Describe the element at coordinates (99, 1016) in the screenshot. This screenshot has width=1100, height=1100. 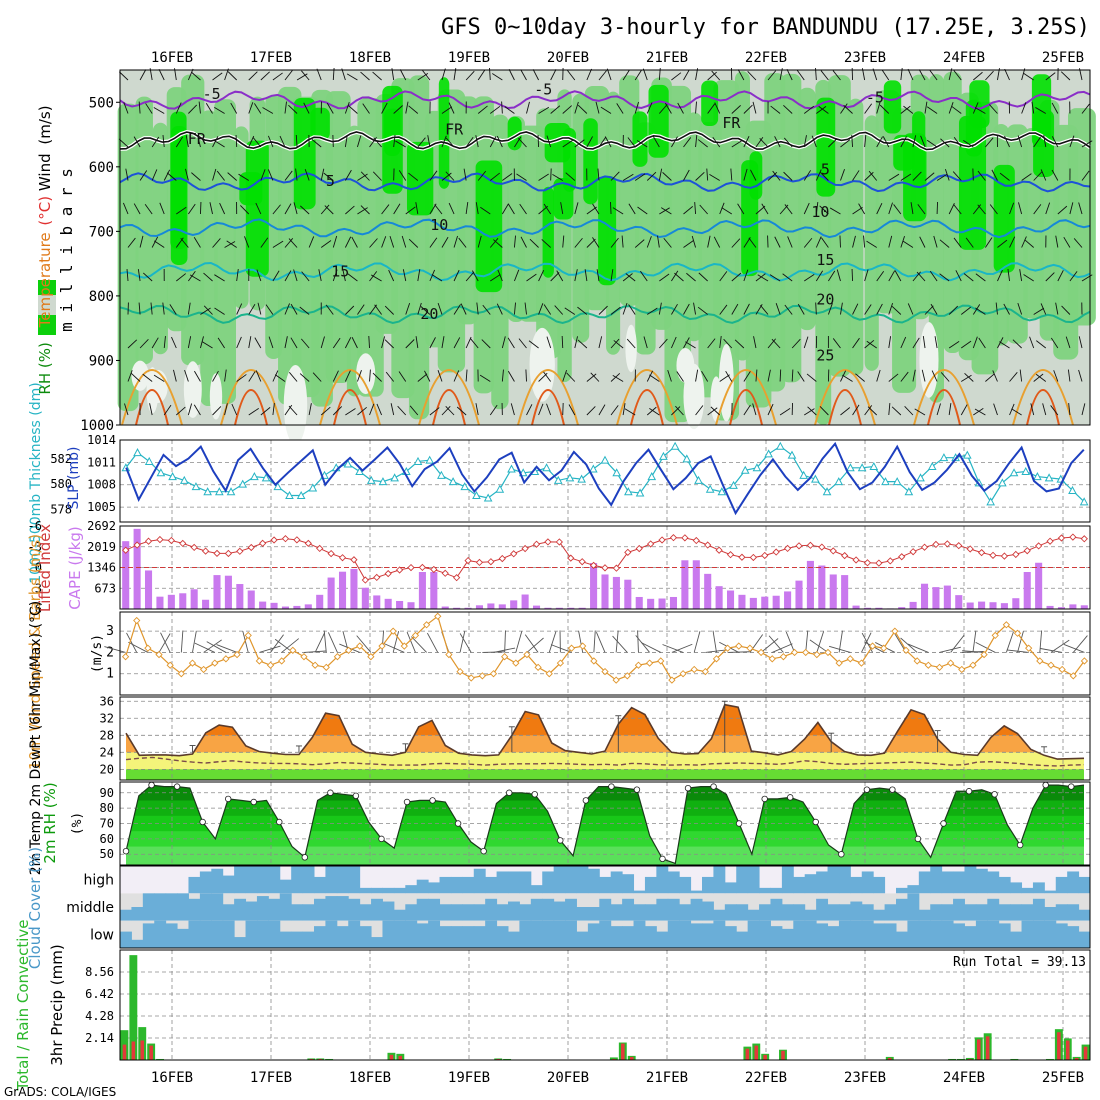
I see `precip-tick-label: 4.28` at that location.